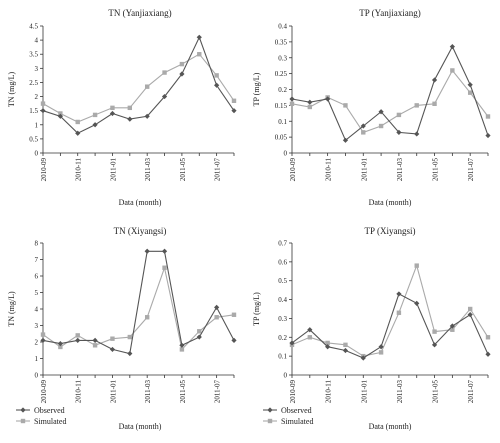 Image resolution: width=500 pixels, height=443 pixels. Describe the element at coordinates (148, 170) in the screenshot. I see `x-tick-label: 2011-03` at that location.